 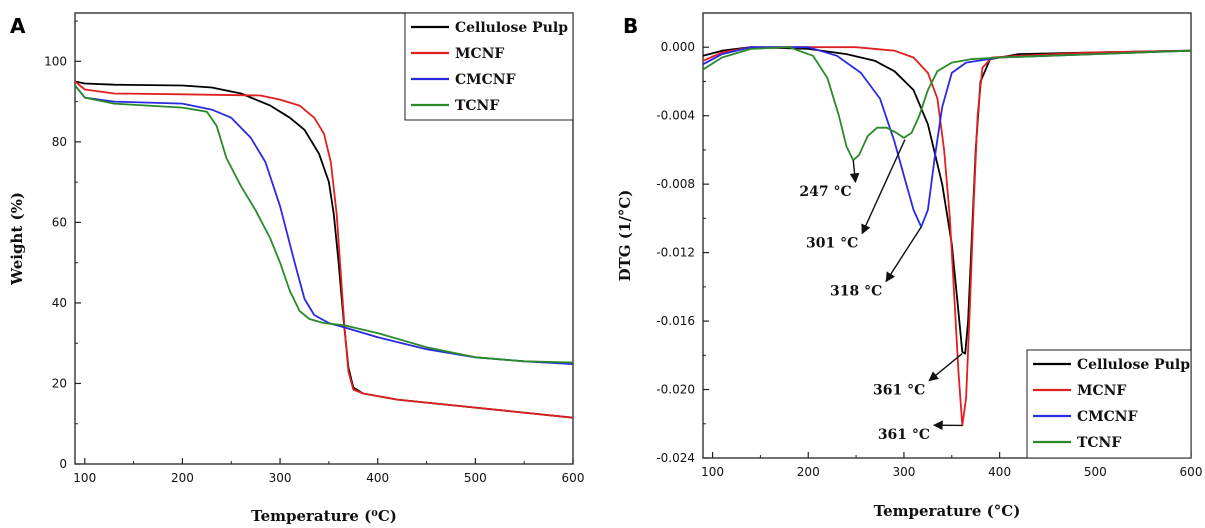 I want to click on series-line-tcnf, so click(x=947, y=104).